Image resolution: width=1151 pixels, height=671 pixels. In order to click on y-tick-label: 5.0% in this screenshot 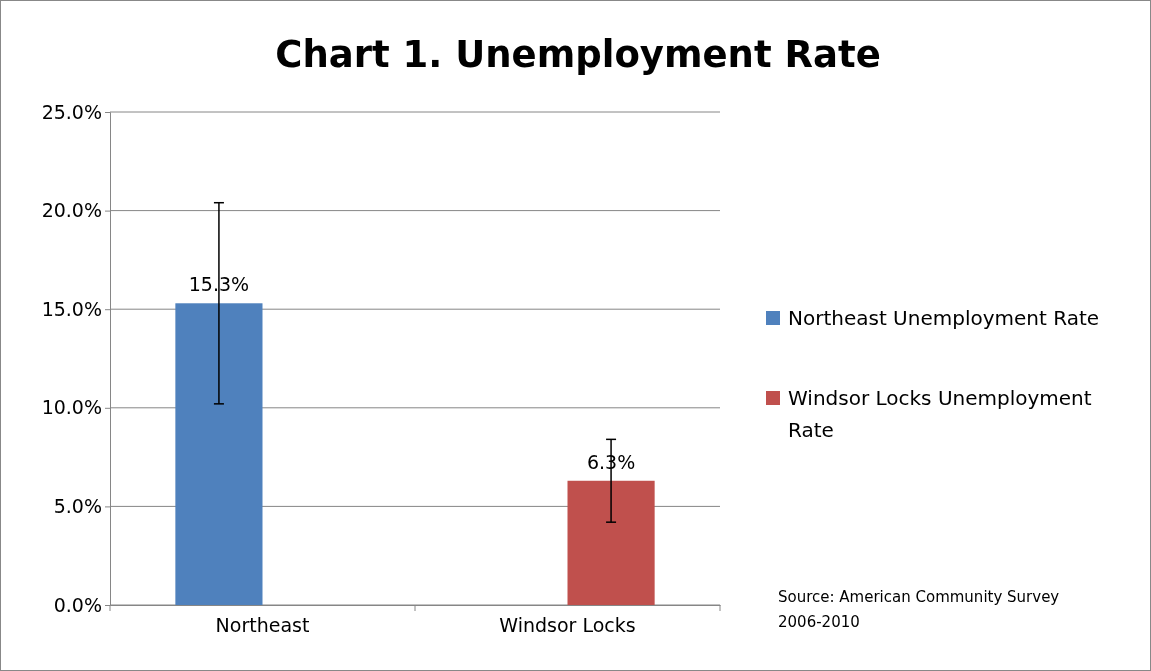, I will do `click(77, 505)`.